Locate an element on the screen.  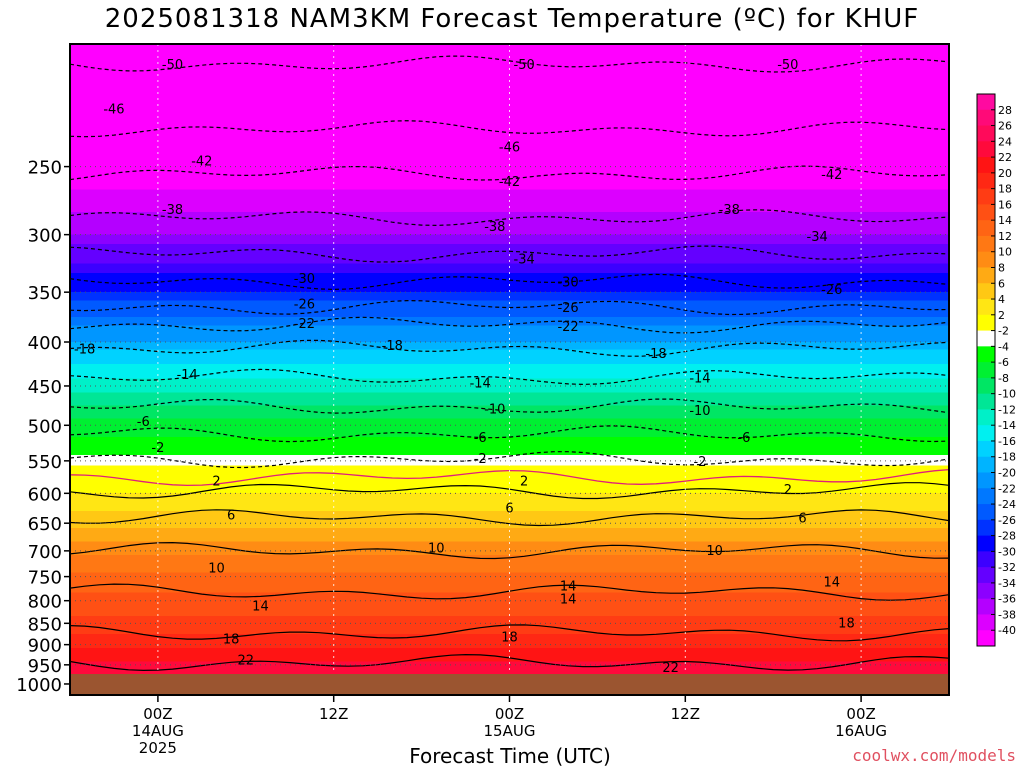
y-tick-label: 550 is located at coordinates (45, 462).